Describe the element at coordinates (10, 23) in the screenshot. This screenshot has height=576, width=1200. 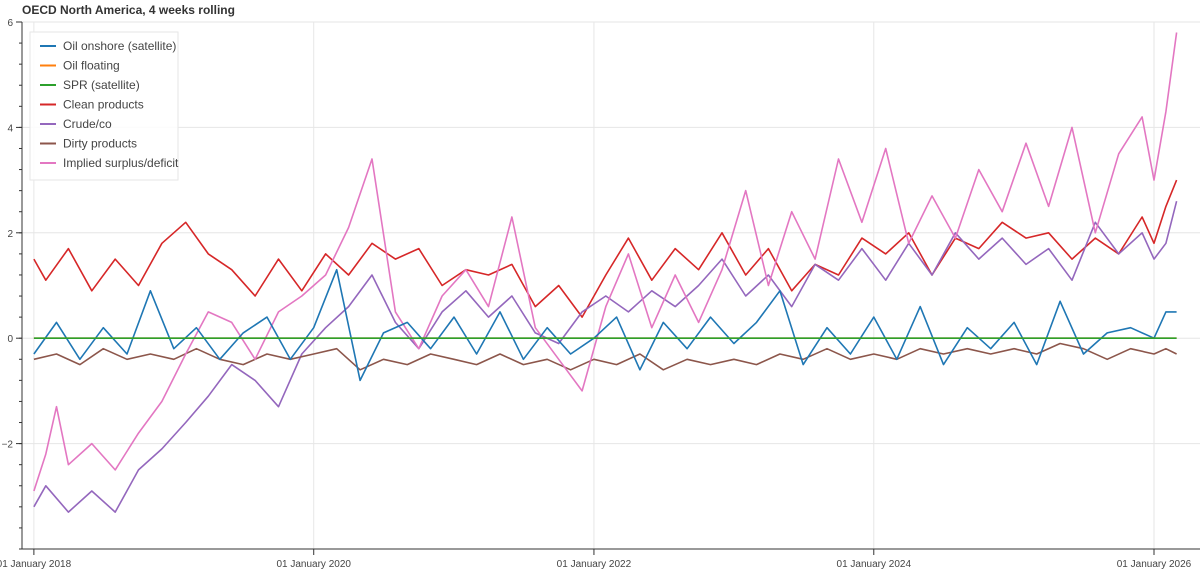
I see `y-tick-label: 6` at that location.